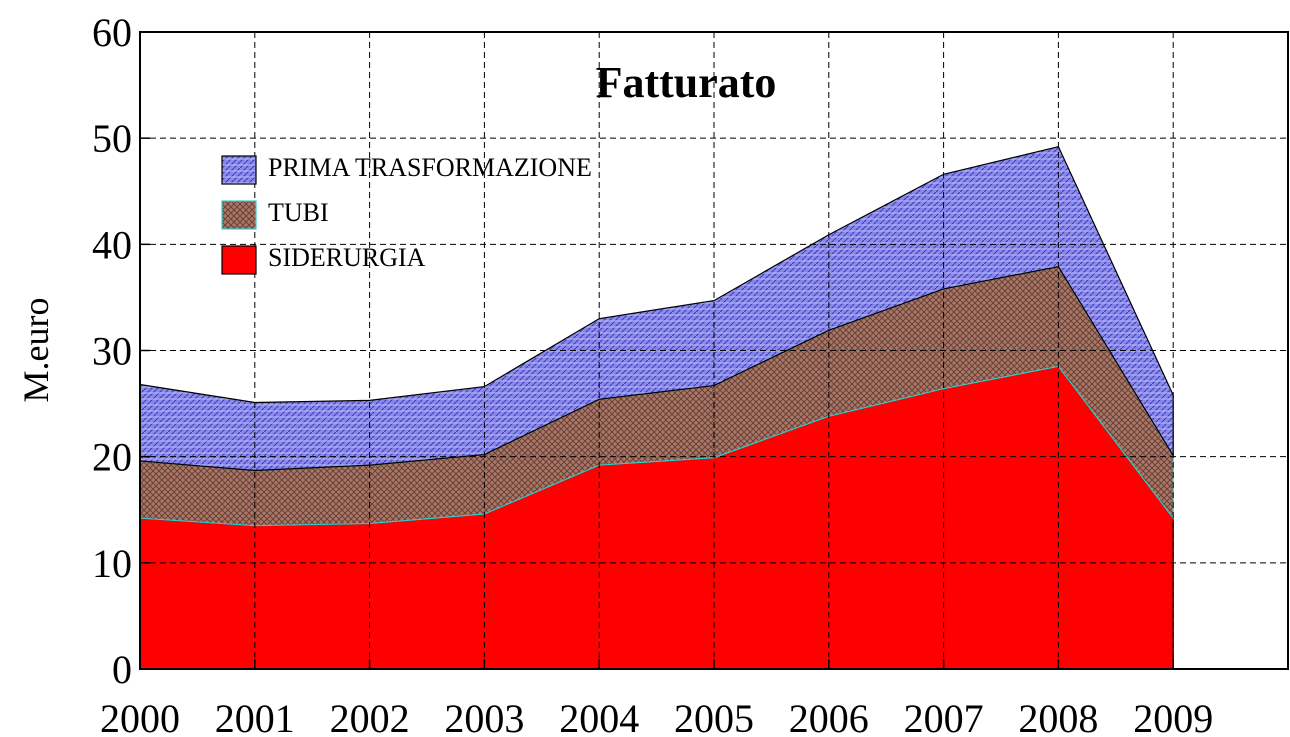  Describe the element at coordinates (1058, 716) in the screenshot. I see `x-tick-label: 2008` at that location.